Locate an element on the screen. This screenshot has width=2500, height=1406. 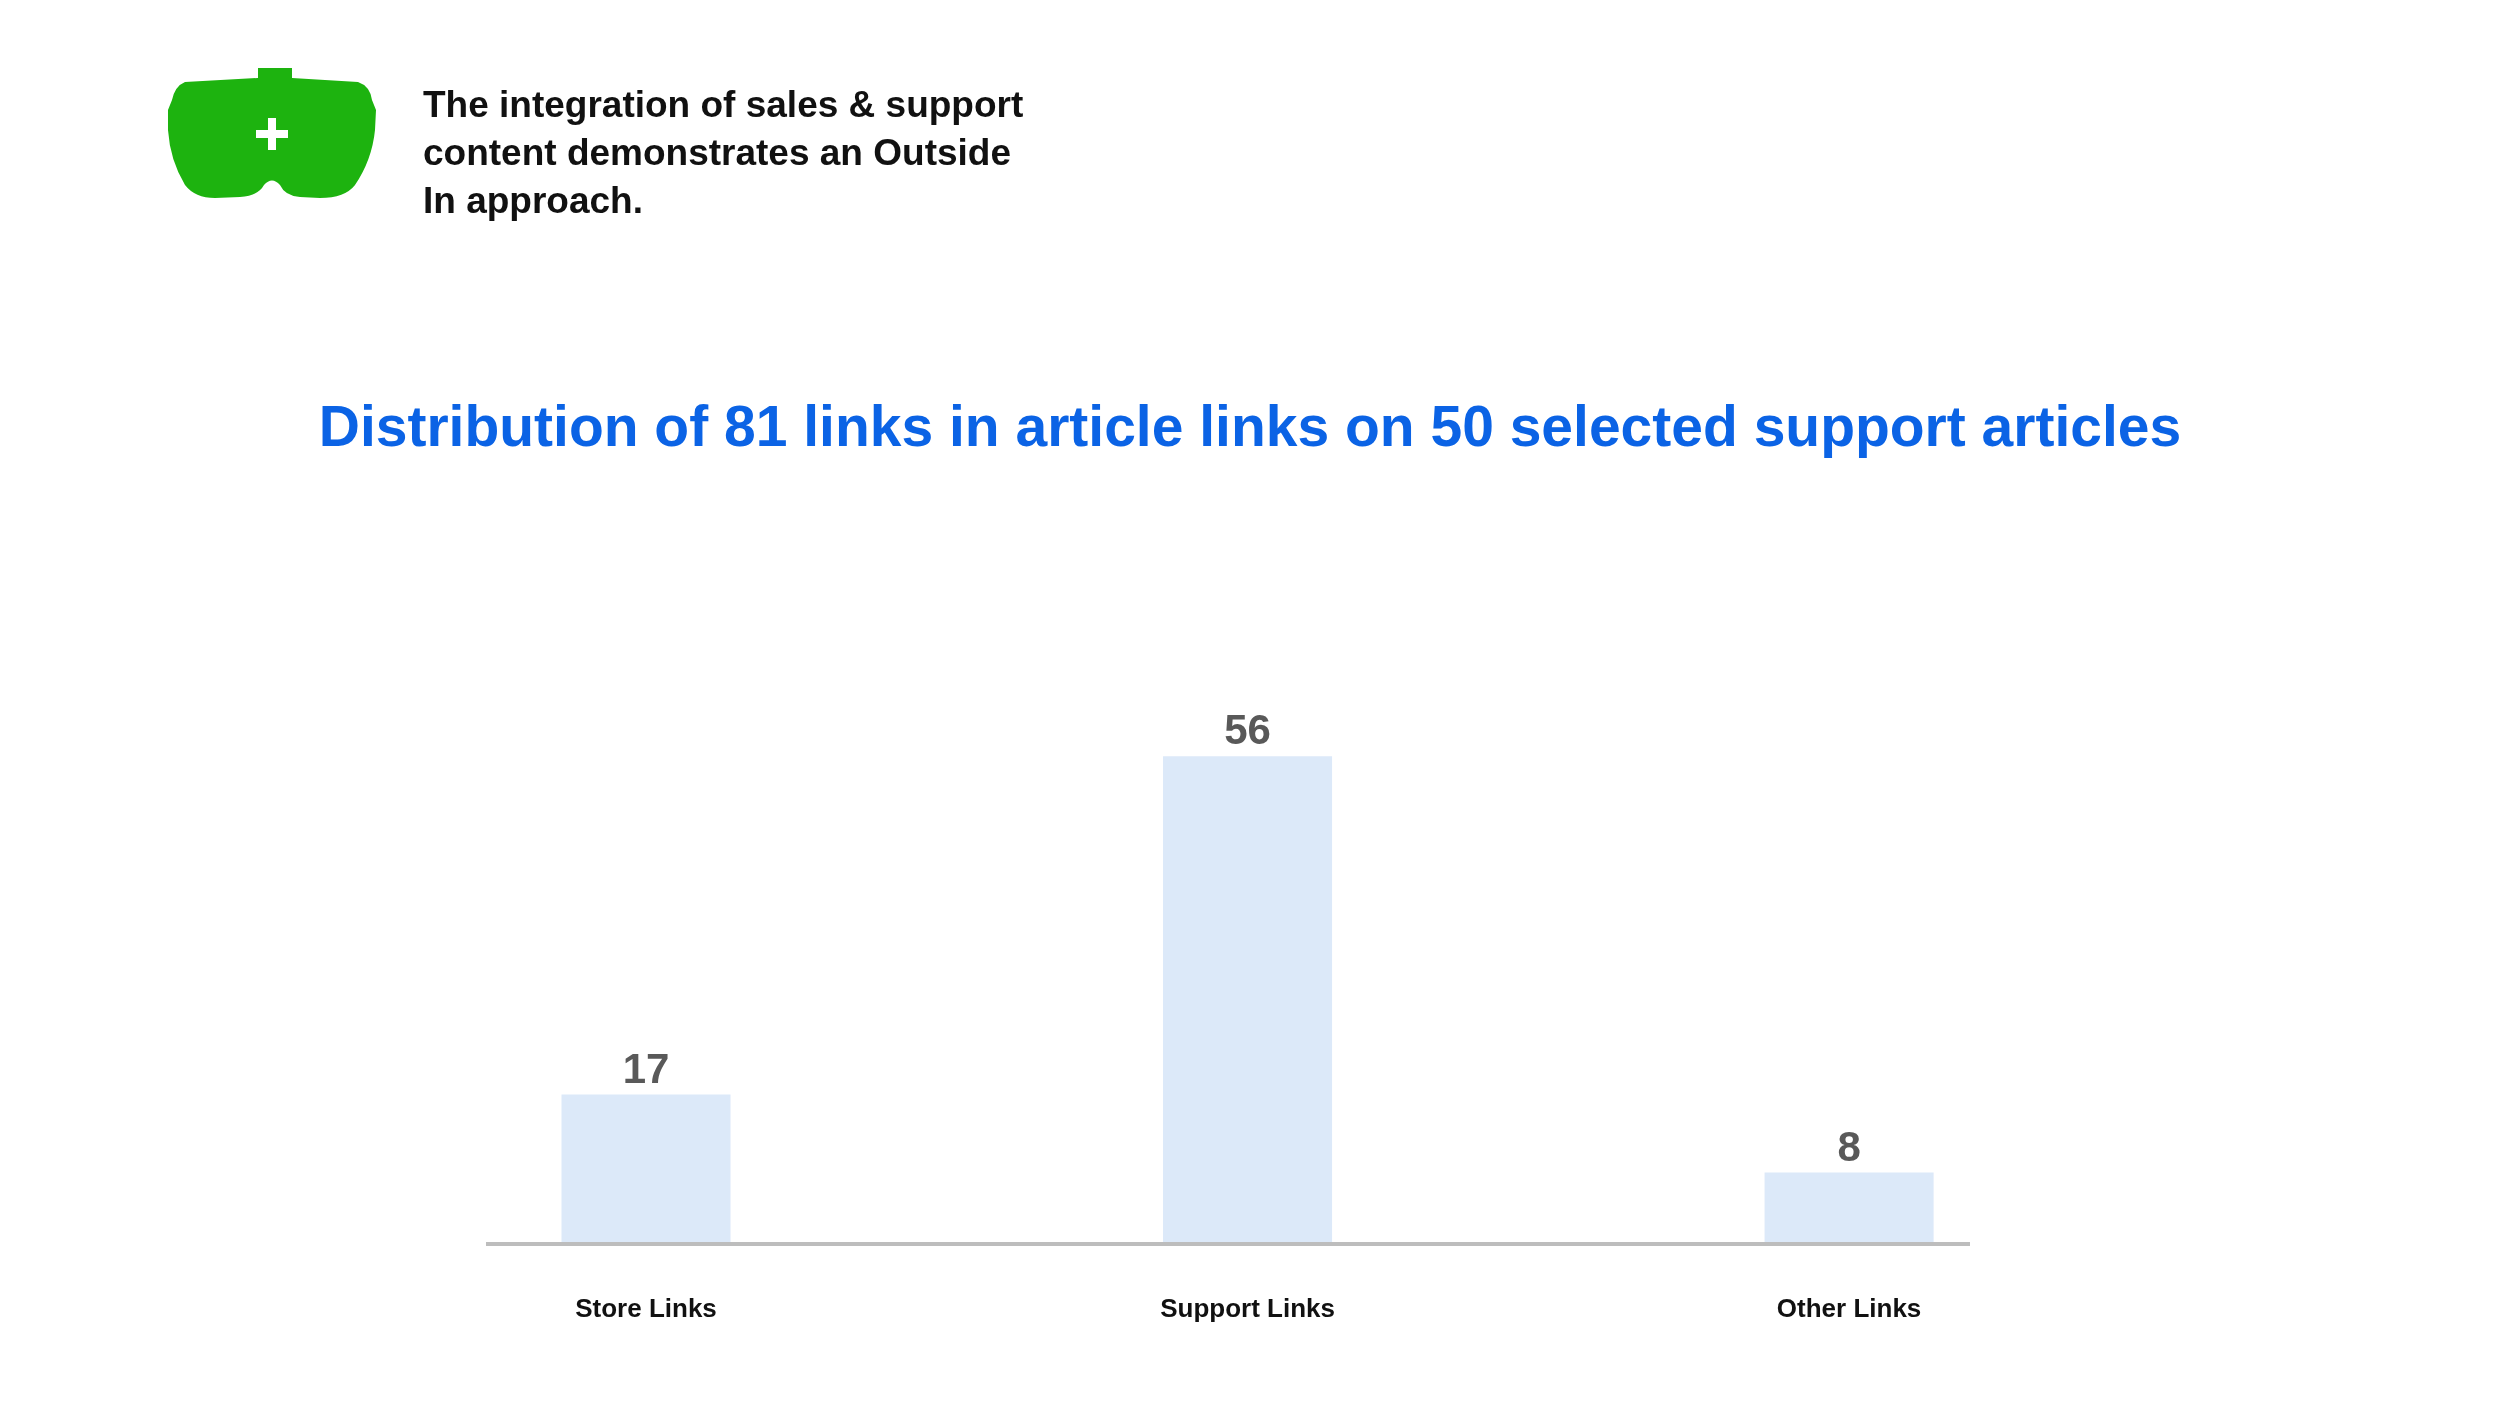
text: The integration of sales & support content demonstrates an Outside In approach. is located at coordinates (723, 153).